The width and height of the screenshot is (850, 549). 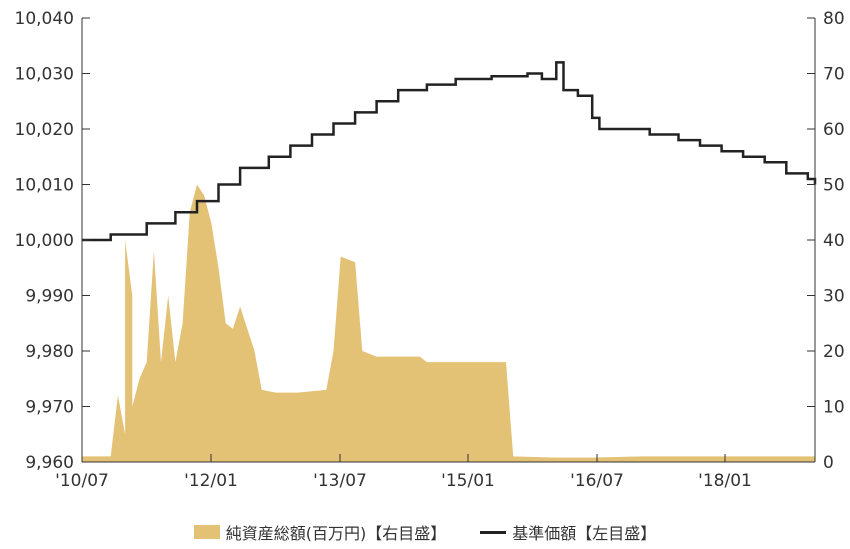 I want to click on left-tick-label: 10,010, so click(x=44, y=186).